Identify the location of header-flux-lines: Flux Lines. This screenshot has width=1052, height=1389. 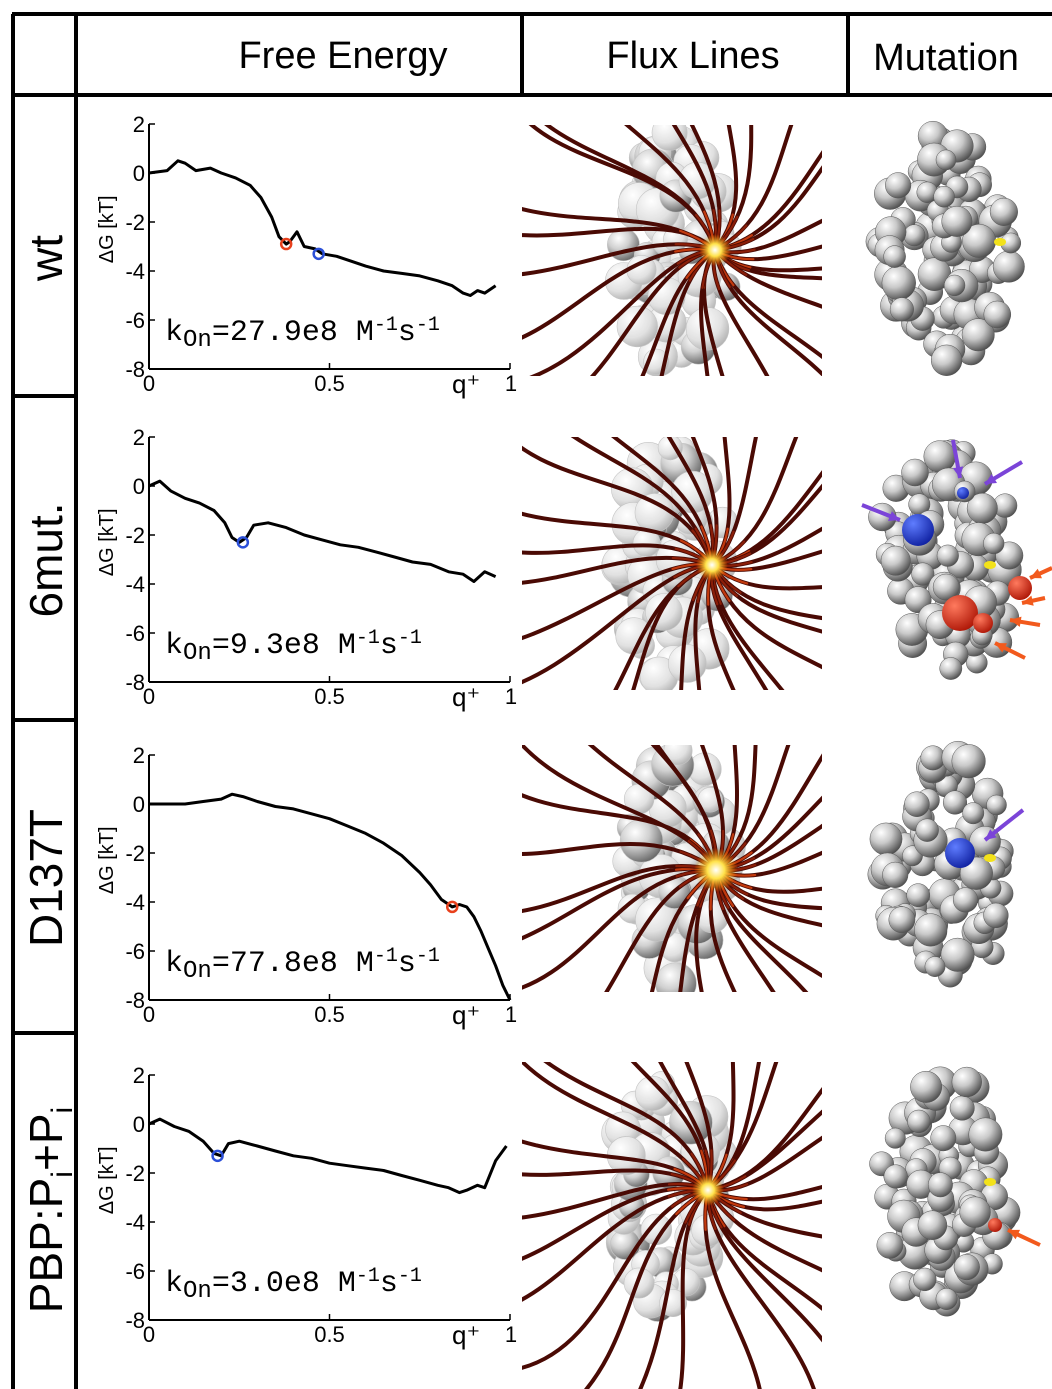
(692, 56).